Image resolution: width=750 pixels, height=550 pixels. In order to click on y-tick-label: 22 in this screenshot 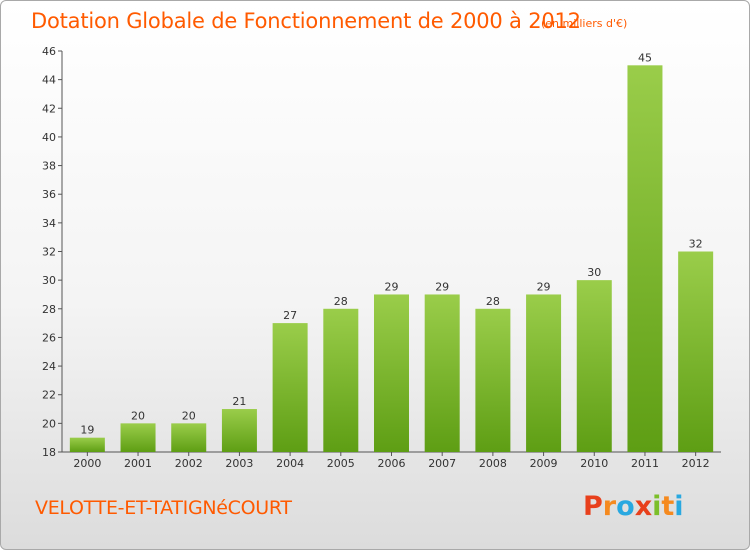, I will do `click(49, 395)`.